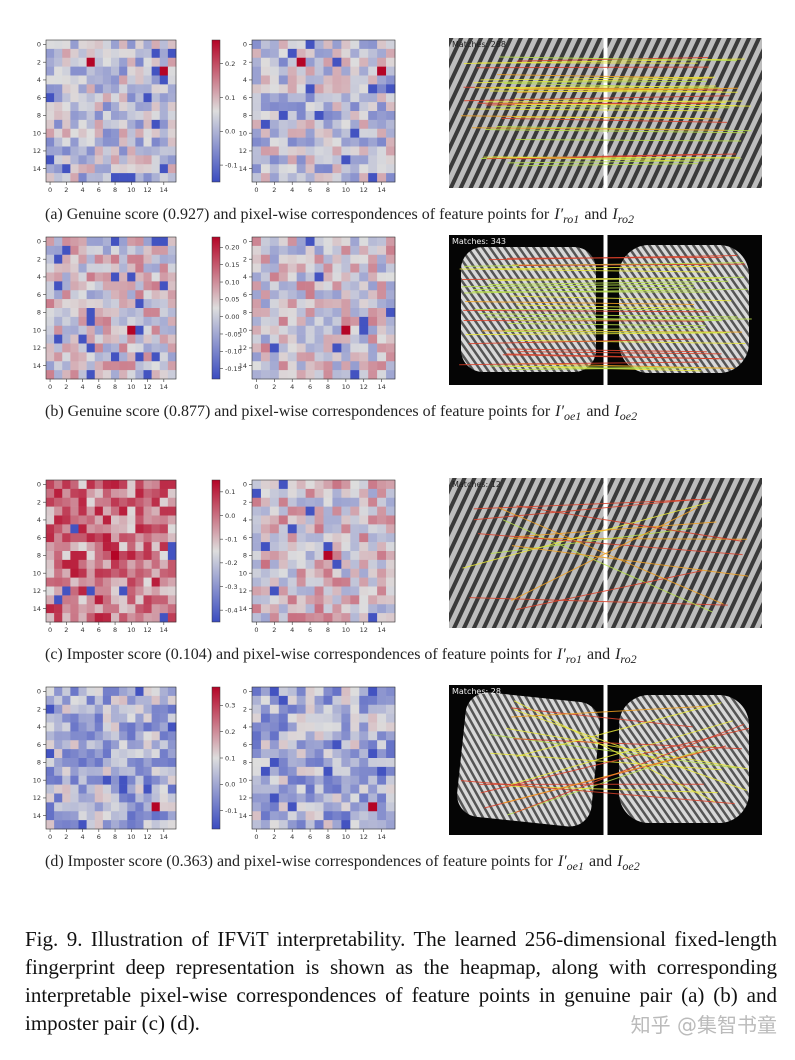 The image size is (795, 1060). Describe the element at coordinates (626, 219) in the screenshot. I see `symbol-sub: ro2` at that location.